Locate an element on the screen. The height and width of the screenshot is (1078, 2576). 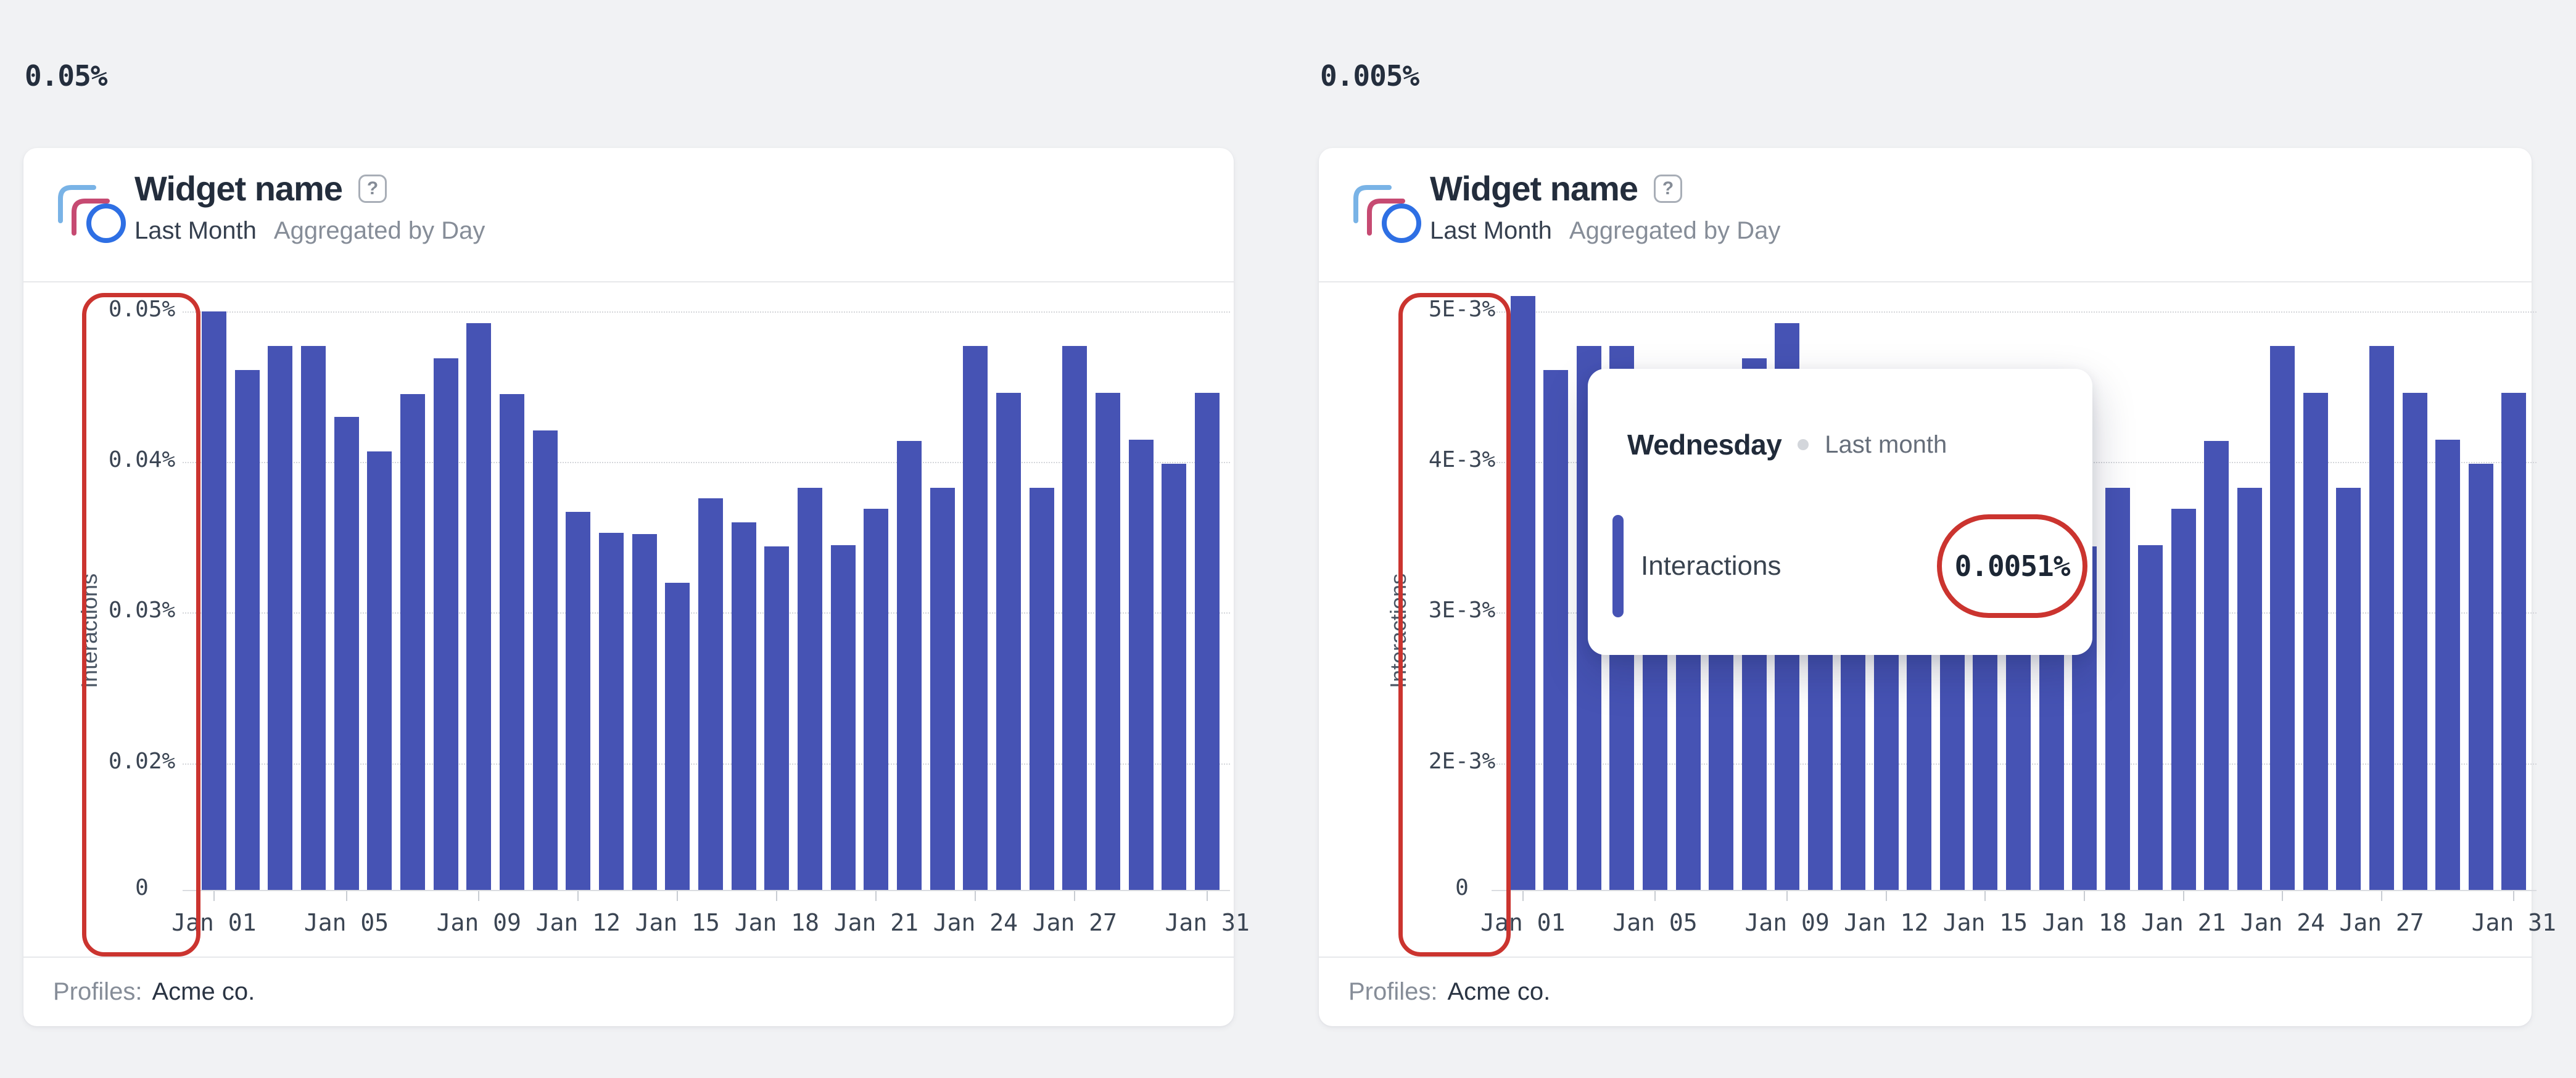
x-tick-label: Jan 31 is located at coordinates (2513, 922).